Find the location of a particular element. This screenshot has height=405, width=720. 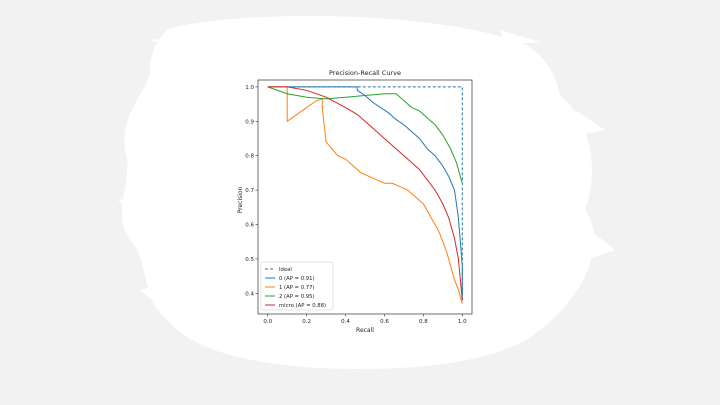

y-axis-label: Precision is located at coordinates (240, 199).